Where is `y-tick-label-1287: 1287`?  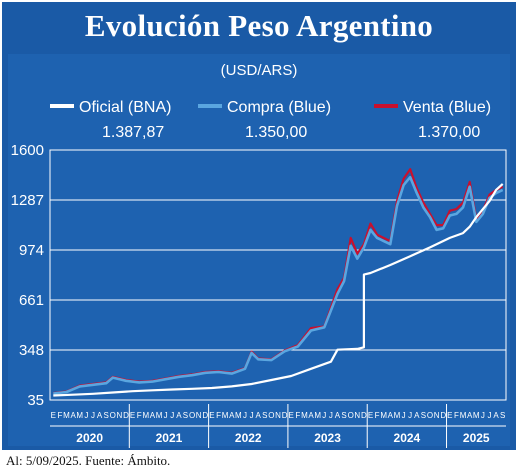
y-tick-label-1287: 1287 is located at coordinates (27, 200).